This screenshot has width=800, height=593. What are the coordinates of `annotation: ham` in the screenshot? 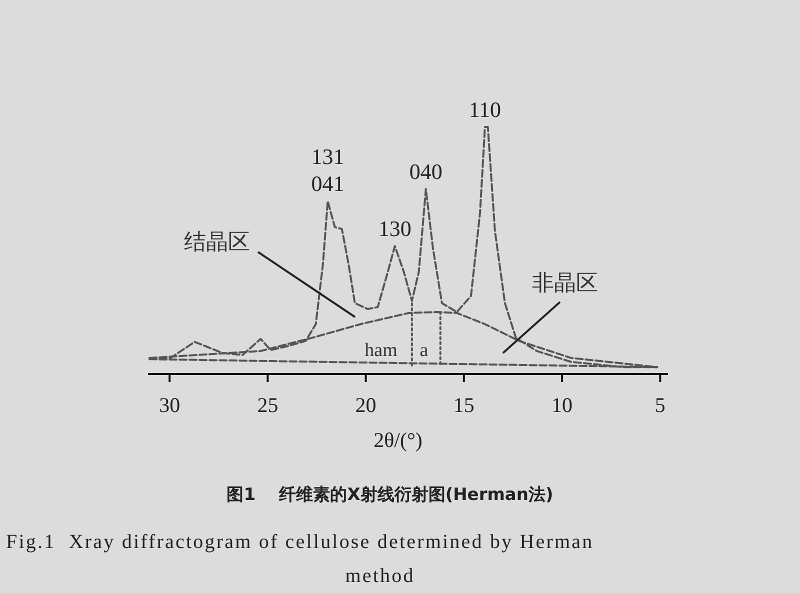 It's located at (381, 350).